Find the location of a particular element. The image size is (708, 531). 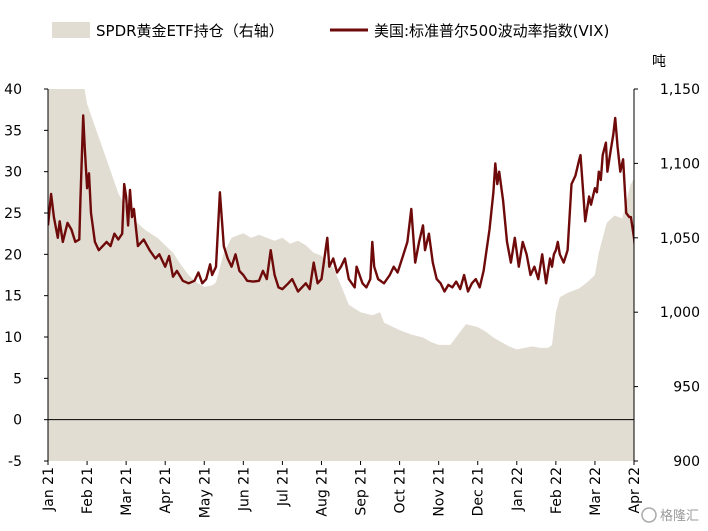

right-tick-label: 1,100 is located at coordinates (680, 164).